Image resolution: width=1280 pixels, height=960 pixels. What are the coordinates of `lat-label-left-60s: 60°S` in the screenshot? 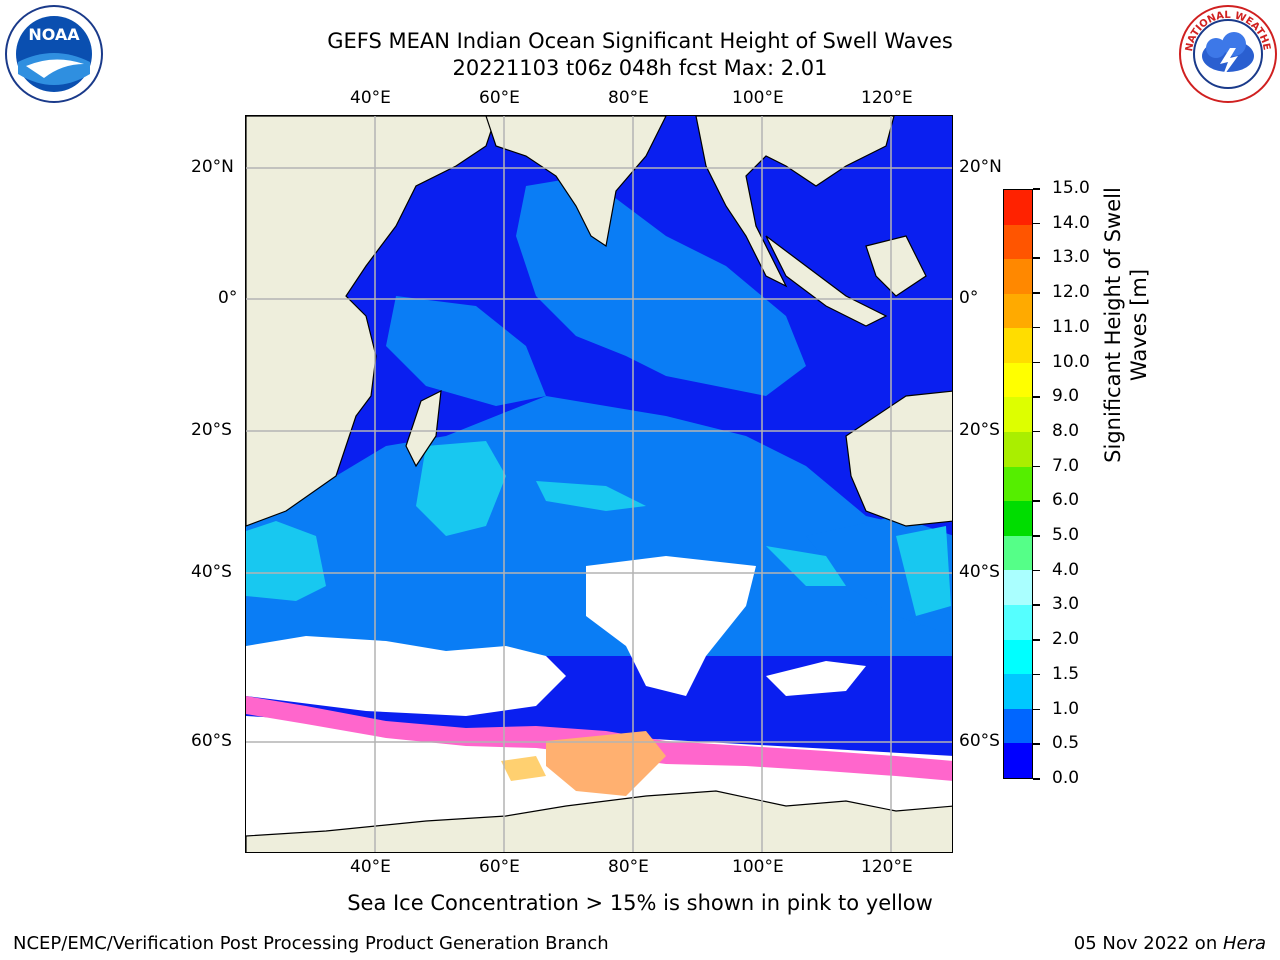 It's located at (211, 741).